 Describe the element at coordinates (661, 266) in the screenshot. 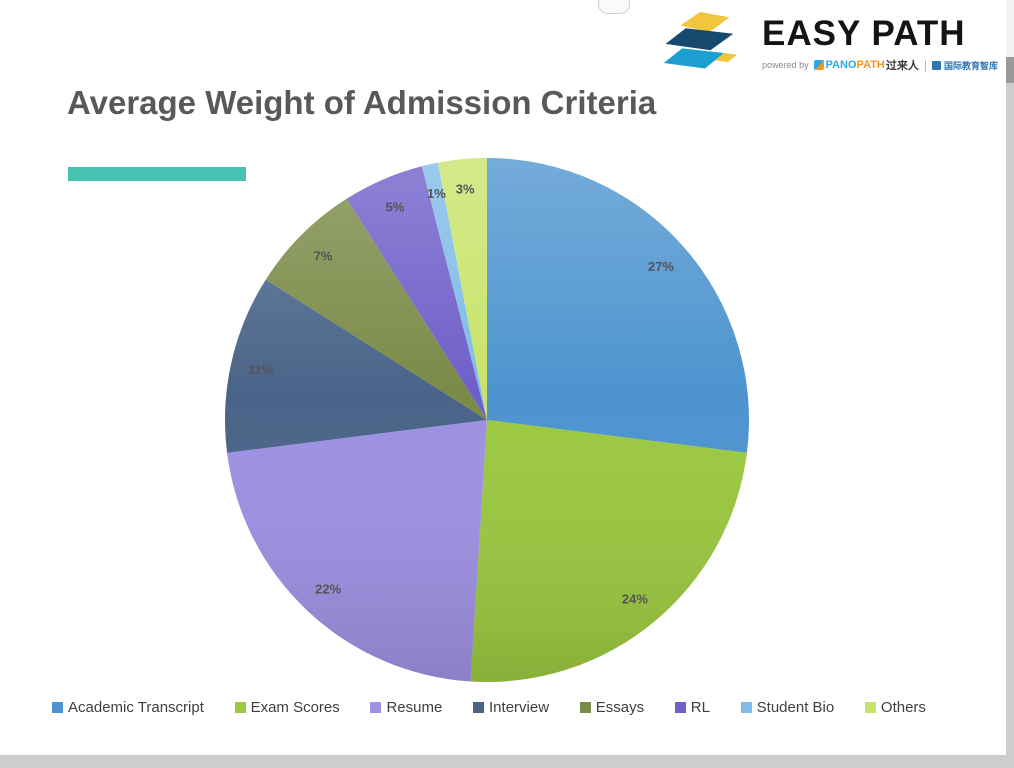

I see `pie-label-academic-transcript: 27%` at that location.